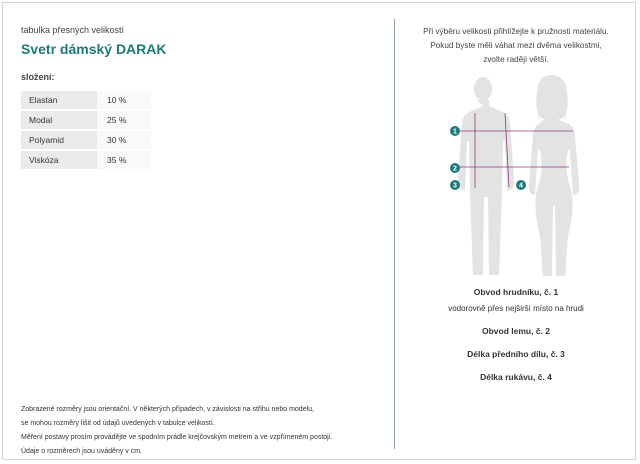  Describe the element at coordinates (516, 377) in the screenshot. I see `sleeve-length-title: Délka rukávu, č. 4` at that location.